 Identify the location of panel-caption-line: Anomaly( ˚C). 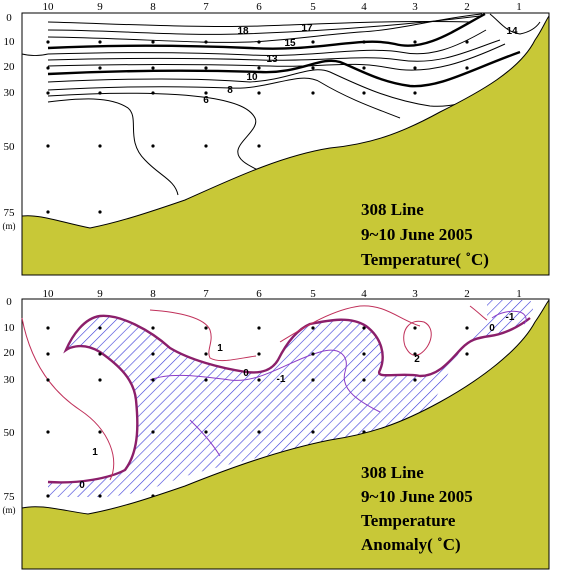
(411, 544).